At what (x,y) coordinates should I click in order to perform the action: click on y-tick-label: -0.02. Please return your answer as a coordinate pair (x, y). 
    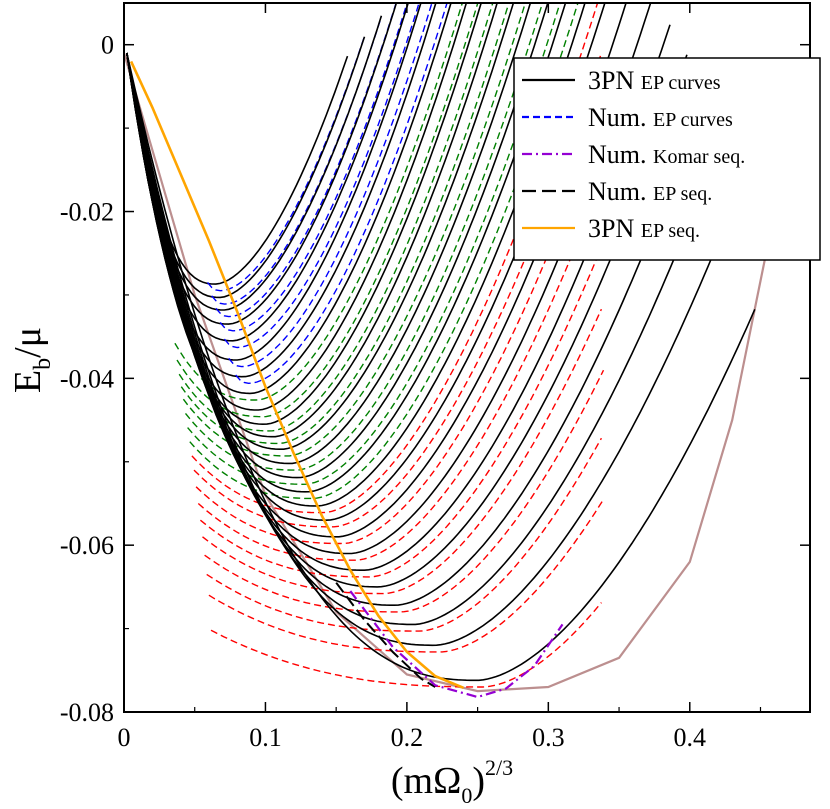
    Looking at the image, I should click on (87, 212).